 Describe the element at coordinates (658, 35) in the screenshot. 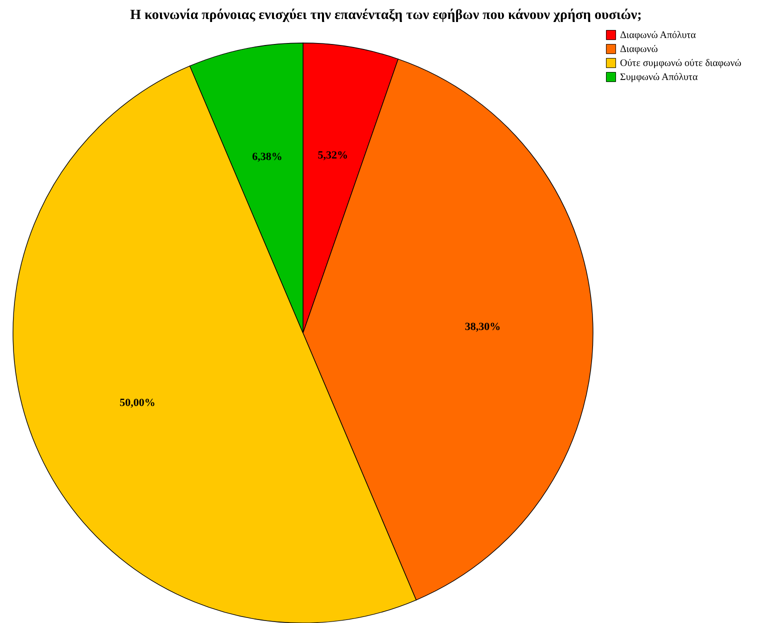

I see `legend-label: Διαφωνώ Απόλυτα` at that location.